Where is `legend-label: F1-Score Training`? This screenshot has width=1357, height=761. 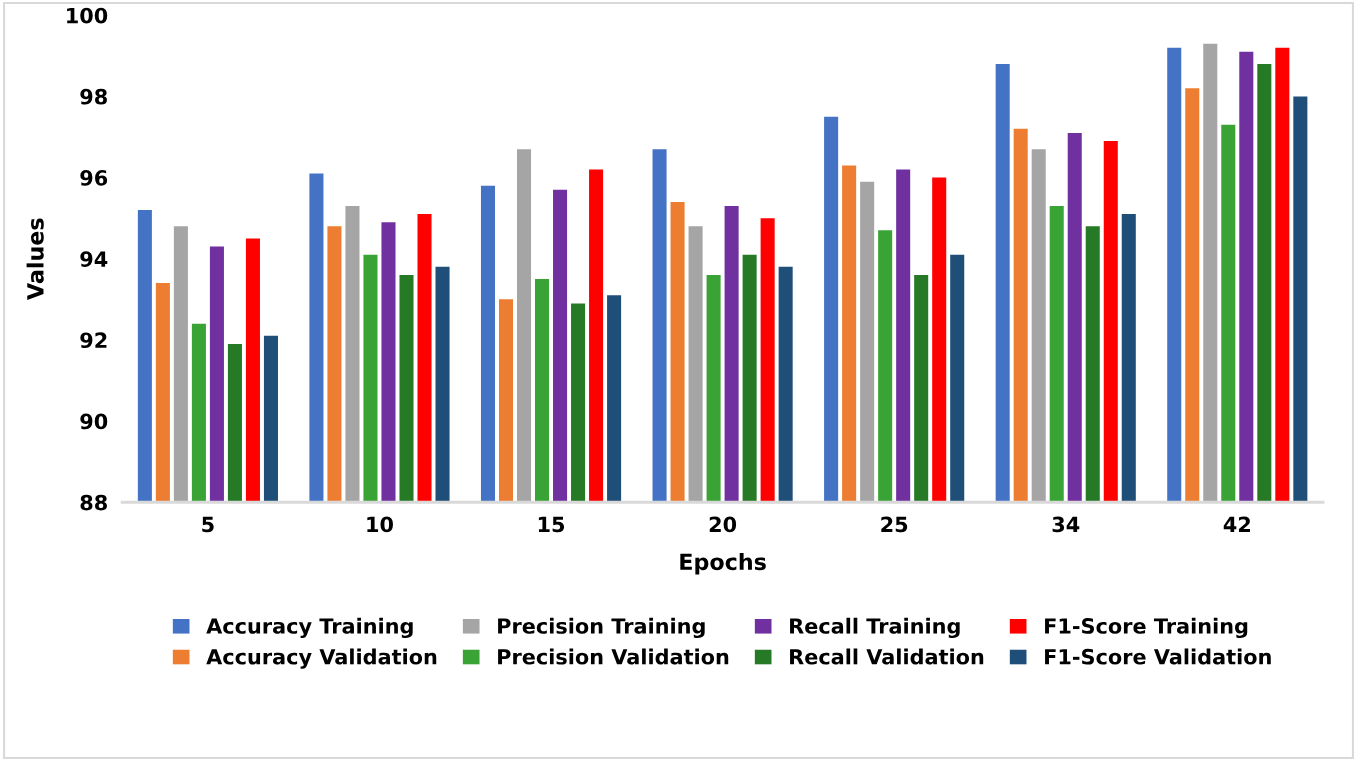
legend-label: F1-Score Training is located at coordinates (1146, 628).